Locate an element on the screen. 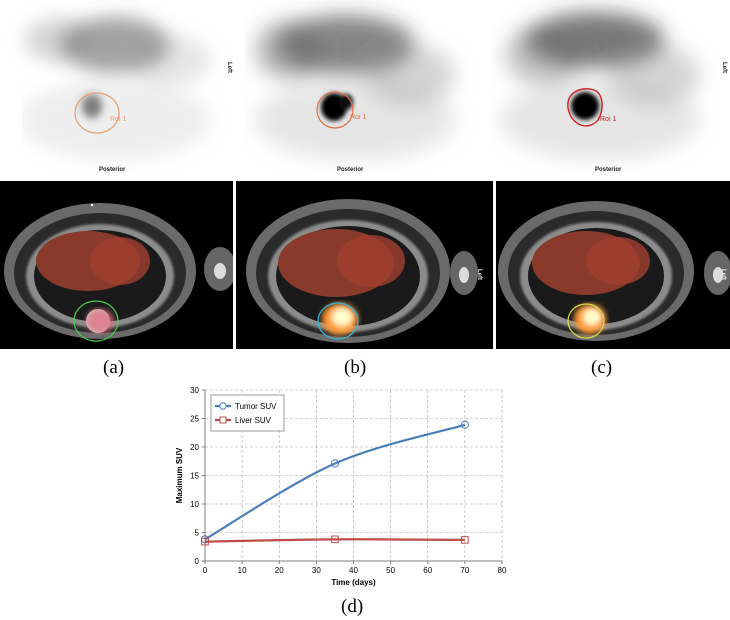  side-label-d: Left is located at coordinates (723, 274).